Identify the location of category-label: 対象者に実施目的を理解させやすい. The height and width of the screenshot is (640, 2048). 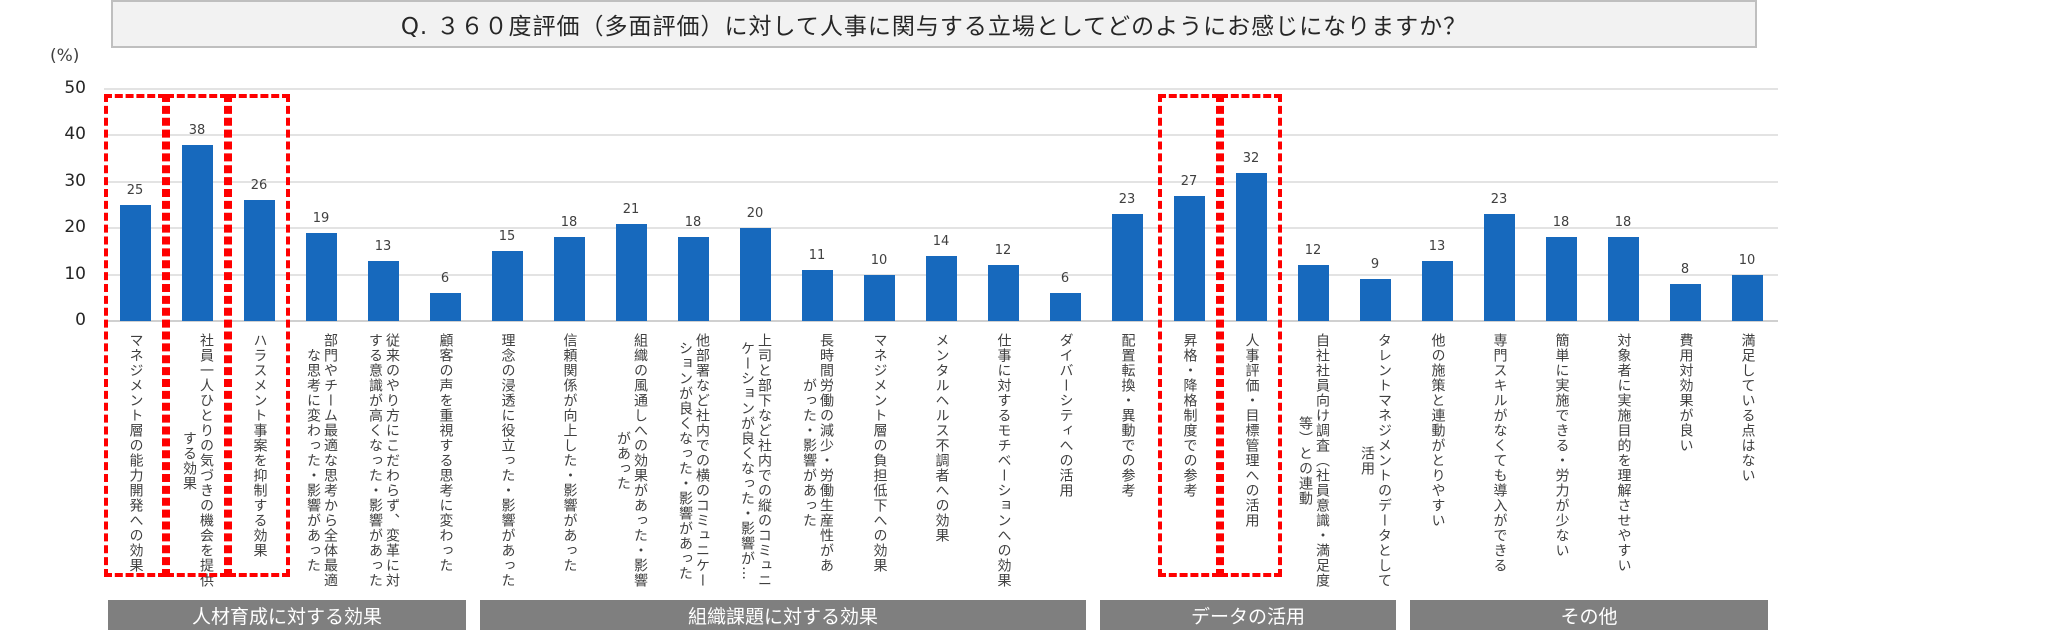
(1623, 453).